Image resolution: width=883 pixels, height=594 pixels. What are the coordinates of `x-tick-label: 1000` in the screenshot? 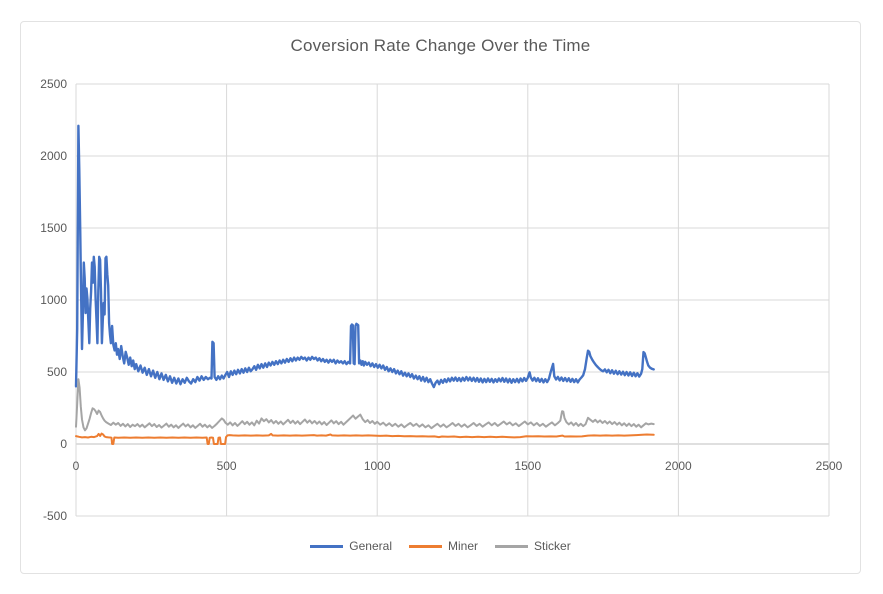 It's located at (377, 466).